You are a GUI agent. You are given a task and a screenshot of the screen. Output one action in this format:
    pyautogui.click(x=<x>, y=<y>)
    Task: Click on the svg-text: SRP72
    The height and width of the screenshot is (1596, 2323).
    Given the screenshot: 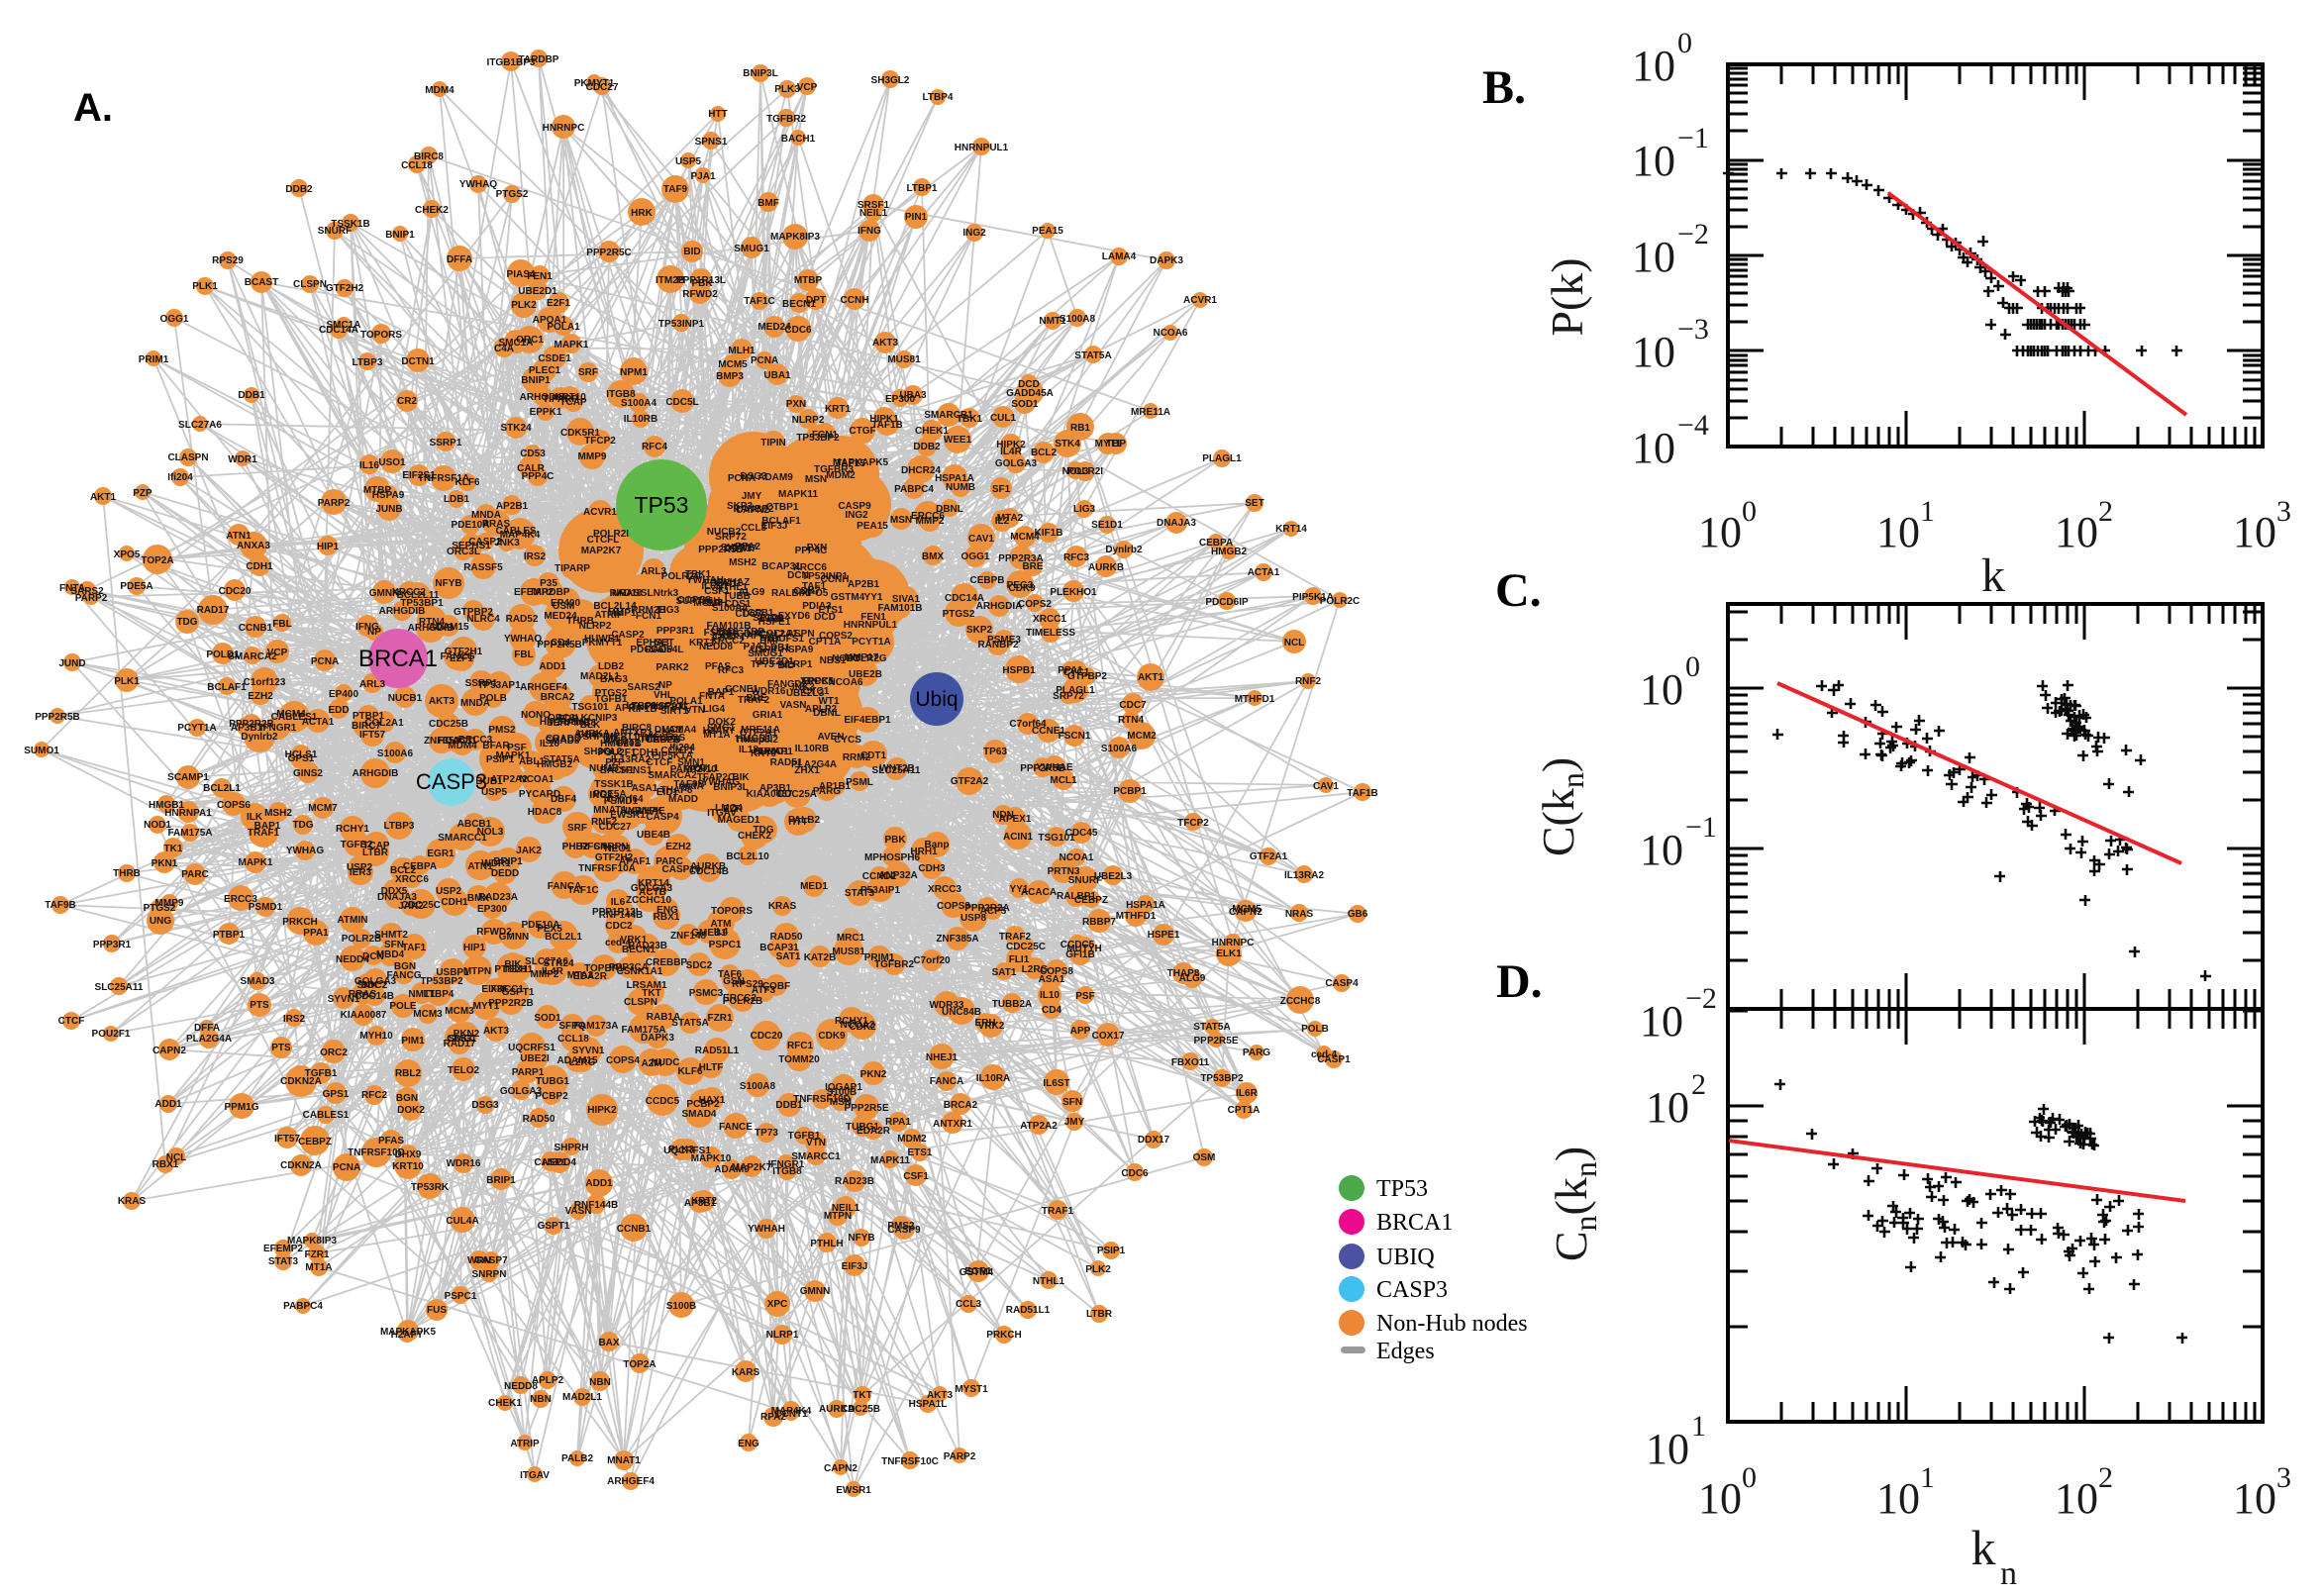 What is the action you would take?
    pyautogui.click(x=731, y=537)
    